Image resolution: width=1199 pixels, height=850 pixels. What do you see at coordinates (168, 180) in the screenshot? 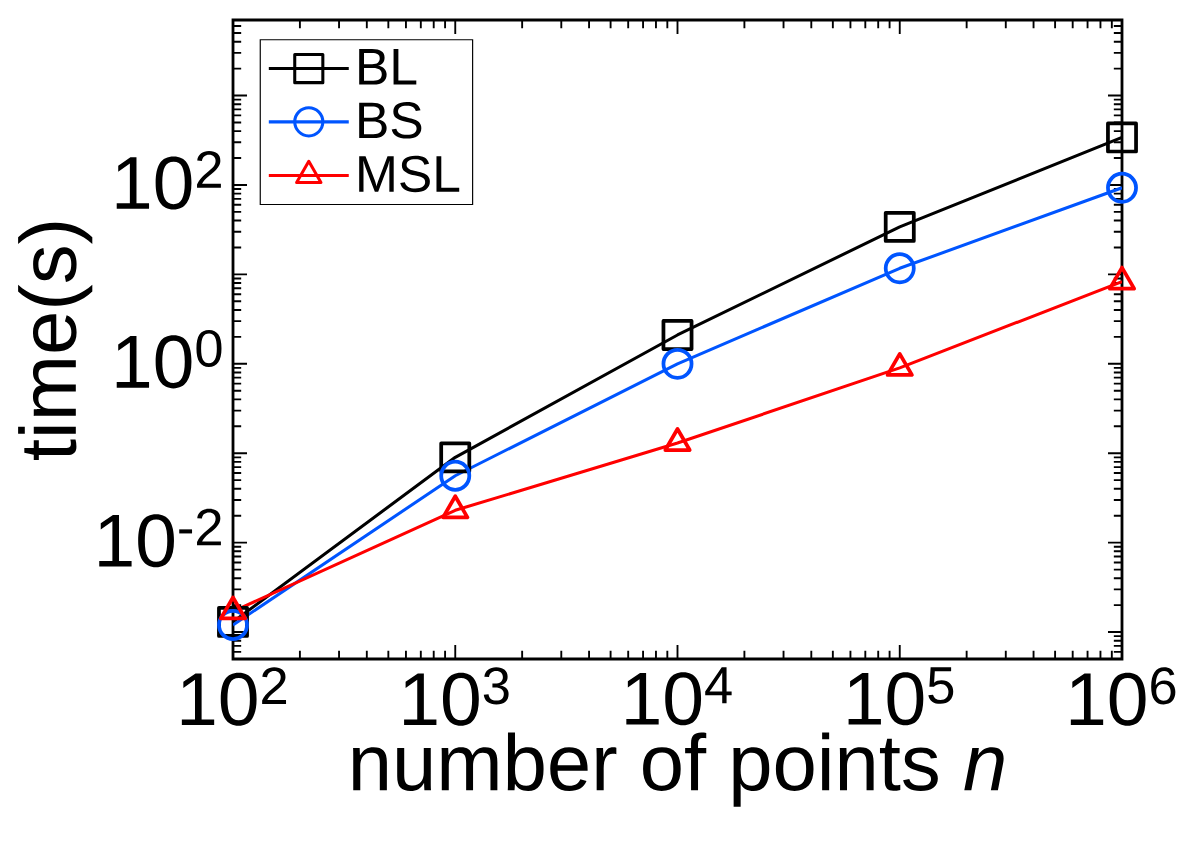
I see `y-tick-label: 10$^{2}$` at bounding box center [168, 180].